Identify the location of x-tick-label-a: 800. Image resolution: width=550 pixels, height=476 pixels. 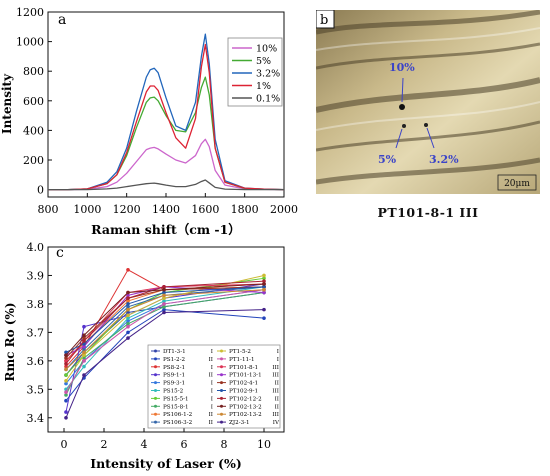
(48, 209).